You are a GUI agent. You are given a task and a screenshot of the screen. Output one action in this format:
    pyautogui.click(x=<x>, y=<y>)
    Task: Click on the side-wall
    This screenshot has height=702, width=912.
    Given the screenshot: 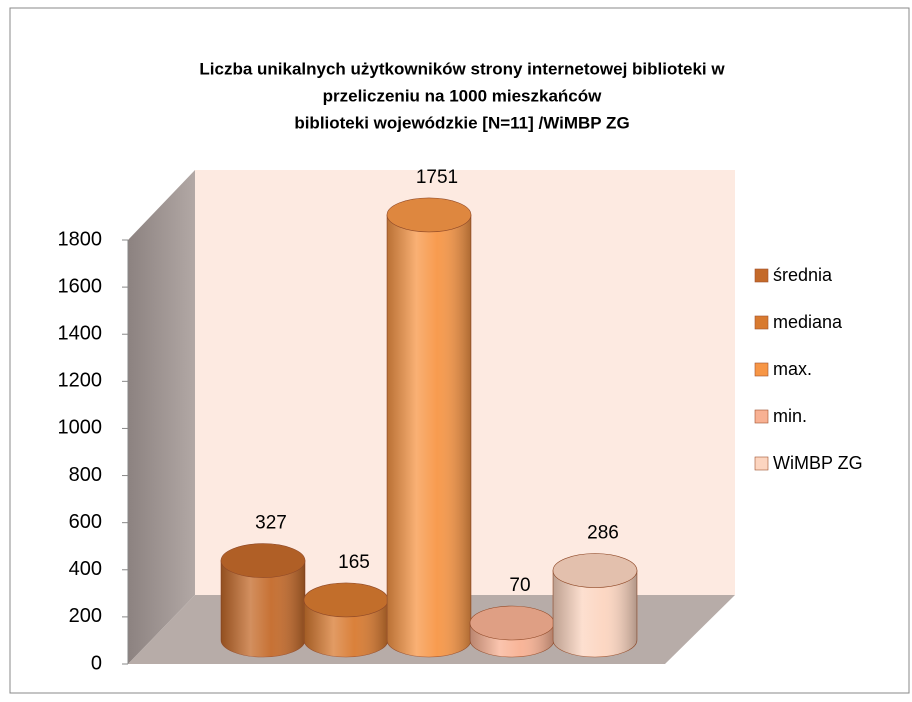 What is the action you would take?
    pyautogui.click(x=161, y=417)
    